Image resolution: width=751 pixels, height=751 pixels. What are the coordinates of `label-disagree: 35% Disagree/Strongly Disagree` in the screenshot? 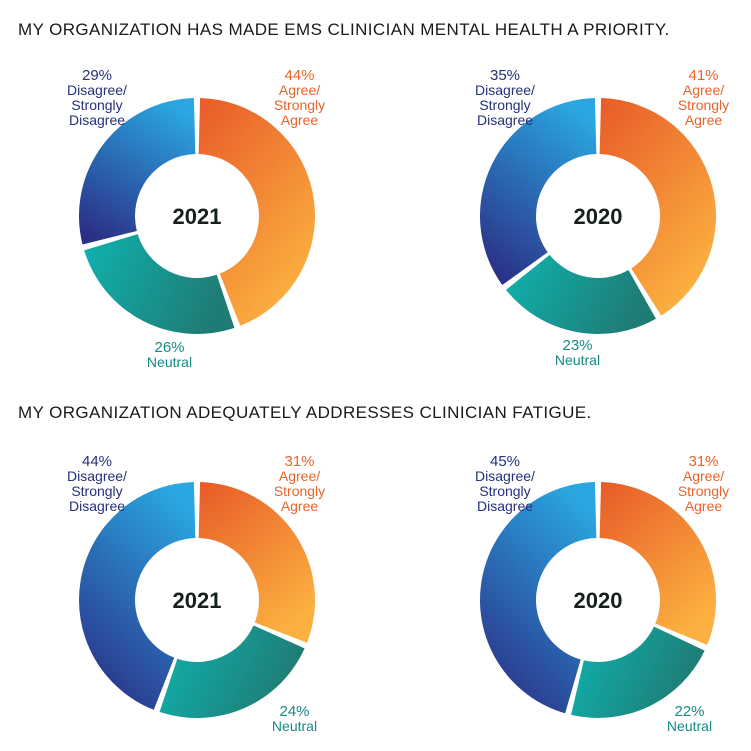 It's located at (505, 98).